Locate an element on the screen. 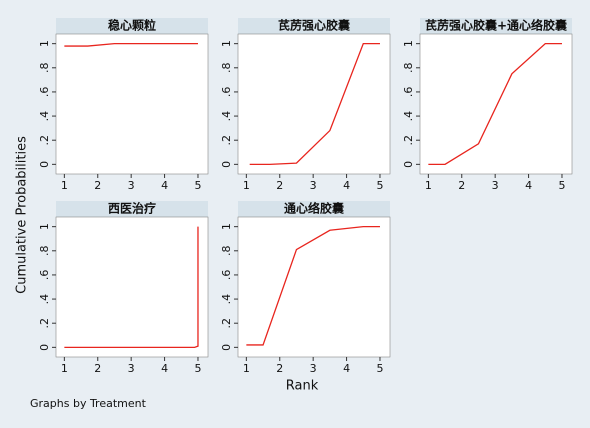 This screenshot has height=428, width=590. panel-title: 西医治疗 is located at coordinates (132, 208).